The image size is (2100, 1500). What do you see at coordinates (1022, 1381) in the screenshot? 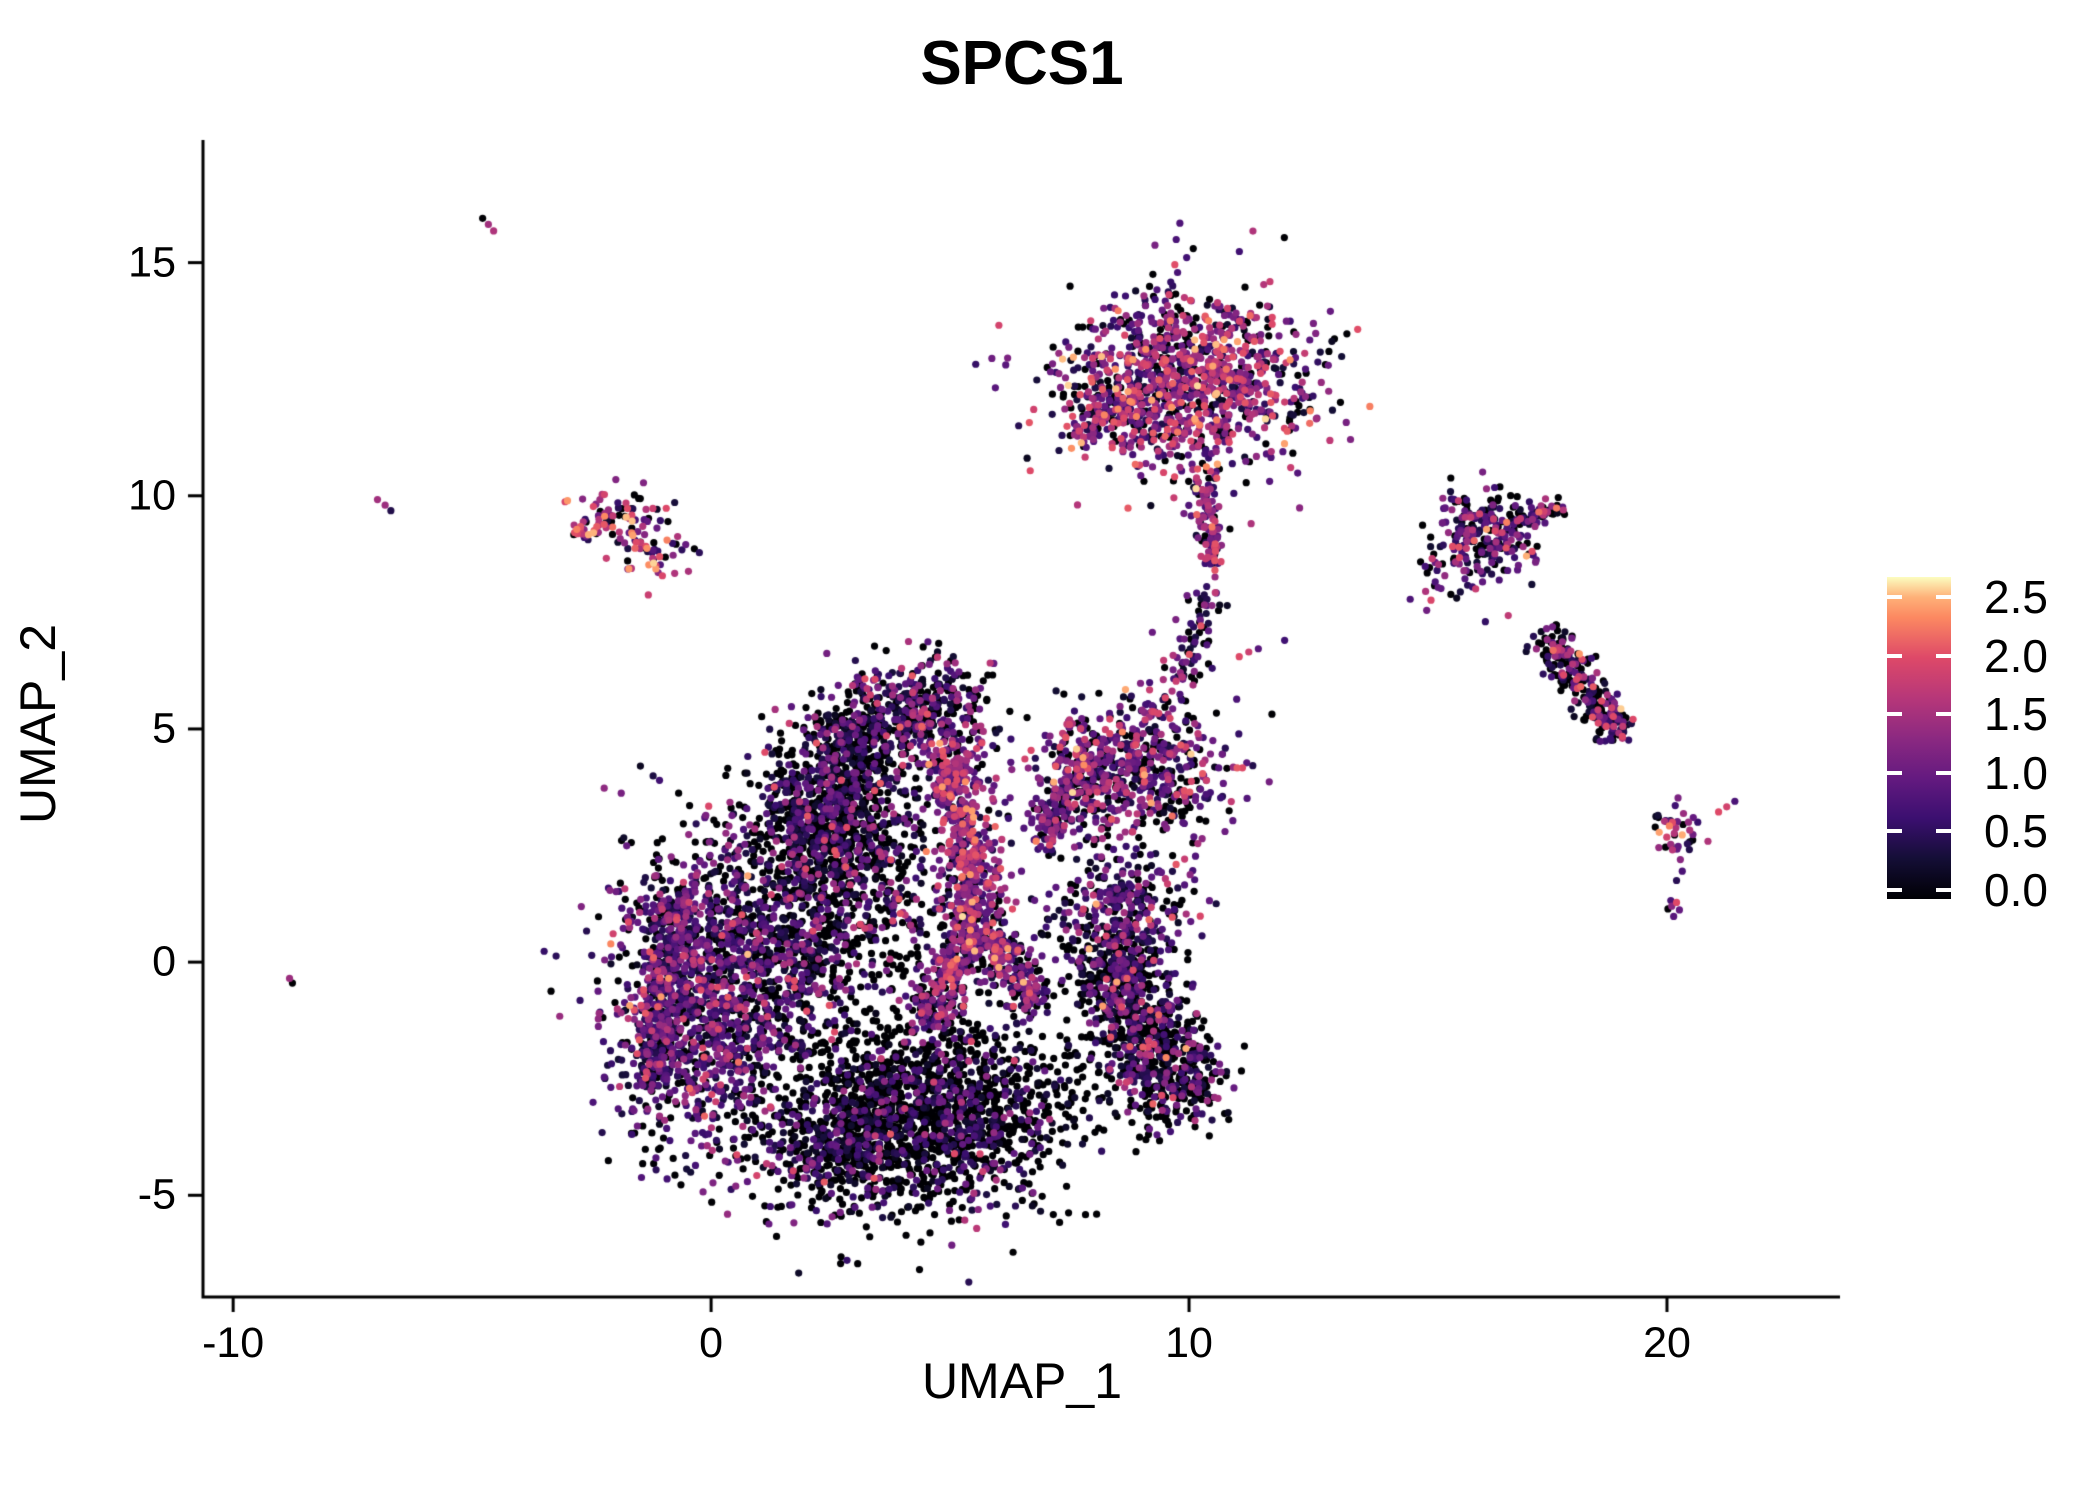
I see `x-axis-title: UMAP_1` at bounding box center [1022, 1381].